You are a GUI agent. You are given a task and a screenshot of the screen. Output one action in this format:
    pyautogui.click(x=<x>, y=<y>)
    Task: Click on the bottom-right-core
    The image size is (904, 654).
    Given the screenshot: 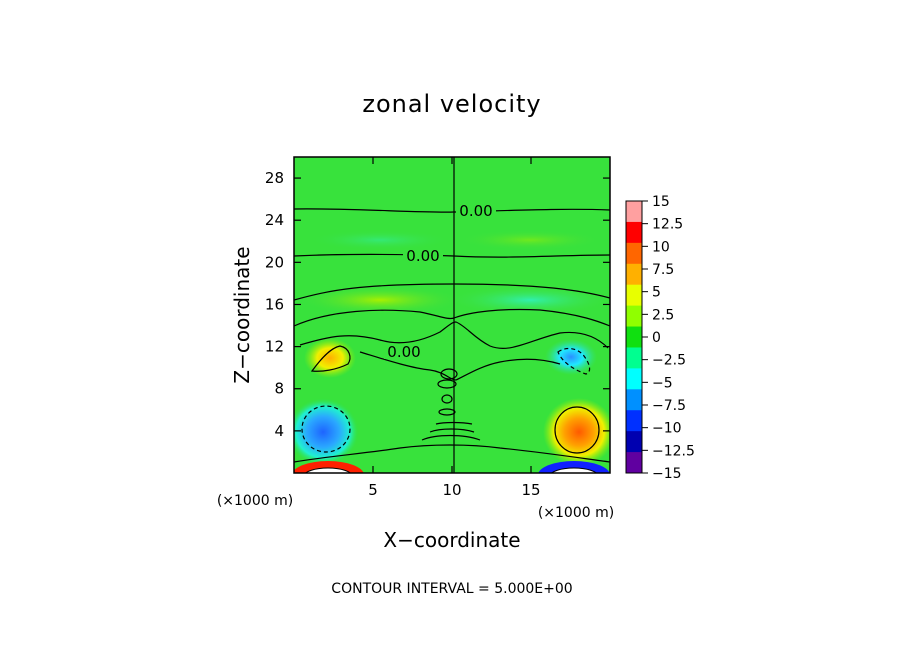 What is the action you would take?
    pyautogui.click(x=574, y=467)
    